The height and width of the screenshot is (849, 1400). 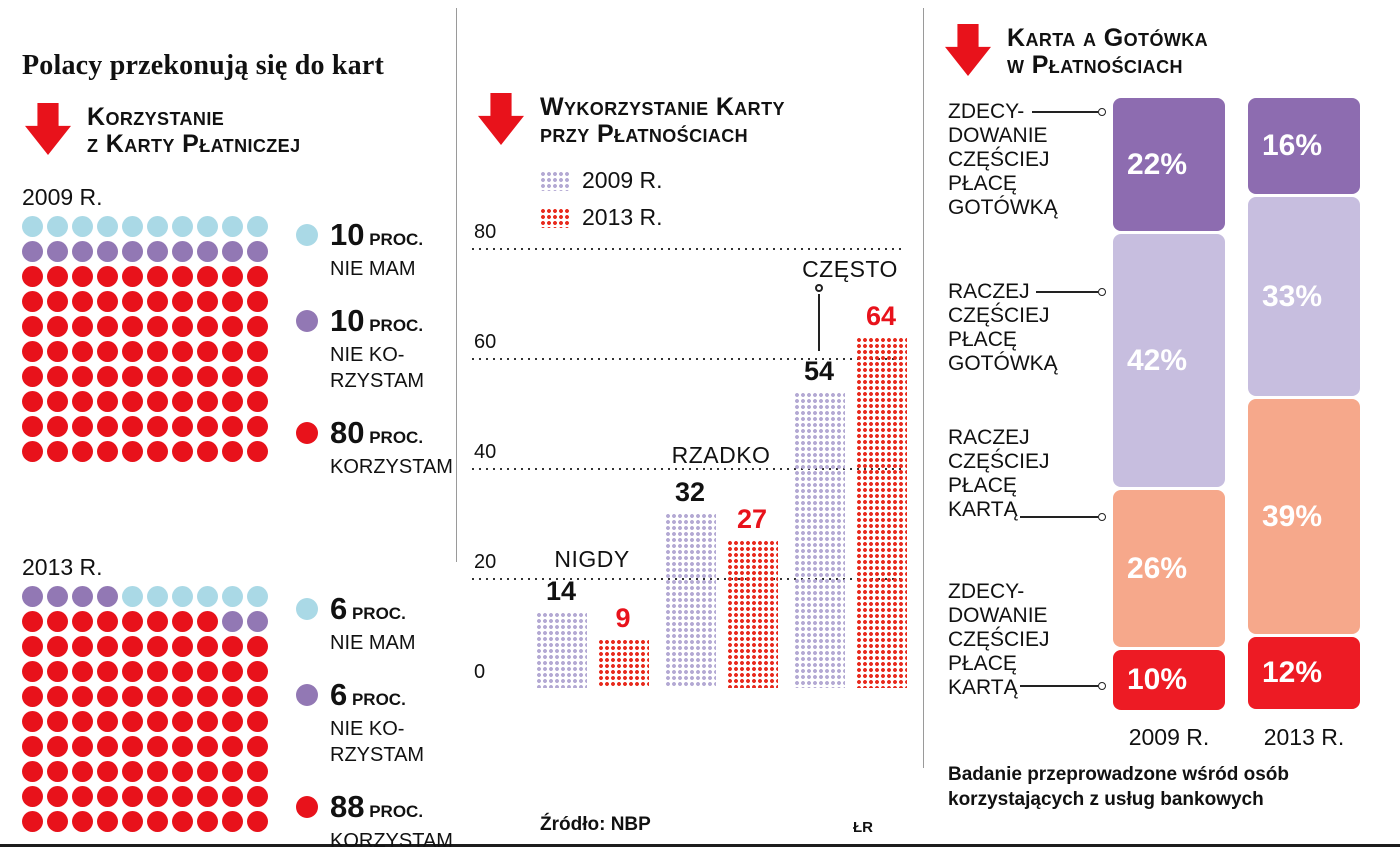 What do you see at coordinates (999, 639) in the screenshot?
I see `category-label-line: CZĘŚCIEJ` at bounding box center [999, 639].